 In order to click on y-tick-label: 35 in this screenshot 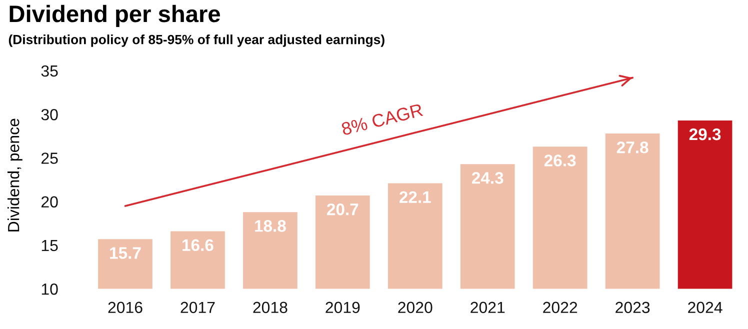, I will do `click(49, 71)`.